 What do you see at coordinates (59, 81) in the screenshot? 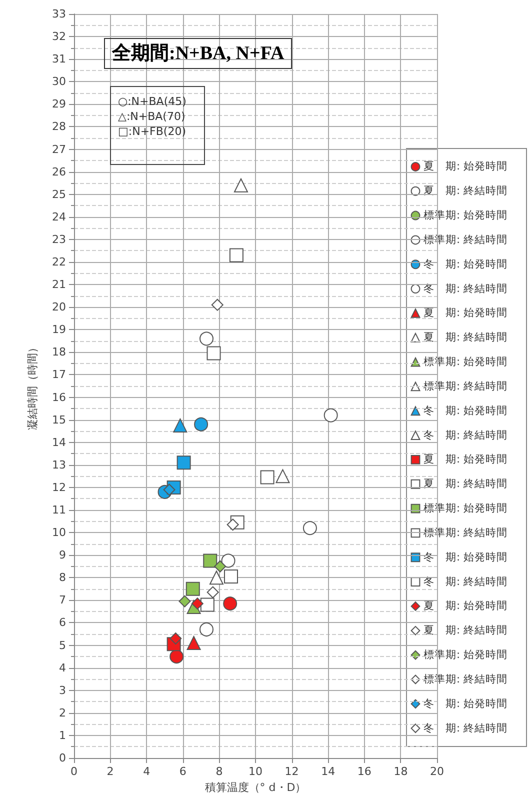
I see `y-tick-label: 30` at bounding box center [59, 81].